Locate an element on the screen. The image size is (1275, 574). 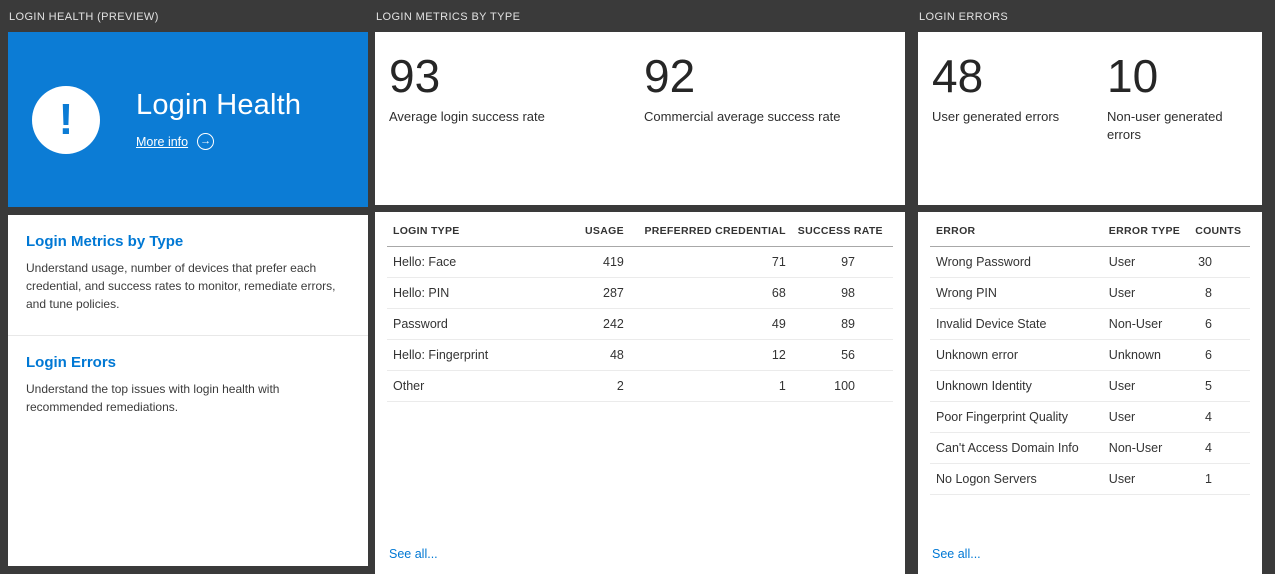
stat-user-generated-errors: 48 User generated errors is located at coordinates (1019, 128).